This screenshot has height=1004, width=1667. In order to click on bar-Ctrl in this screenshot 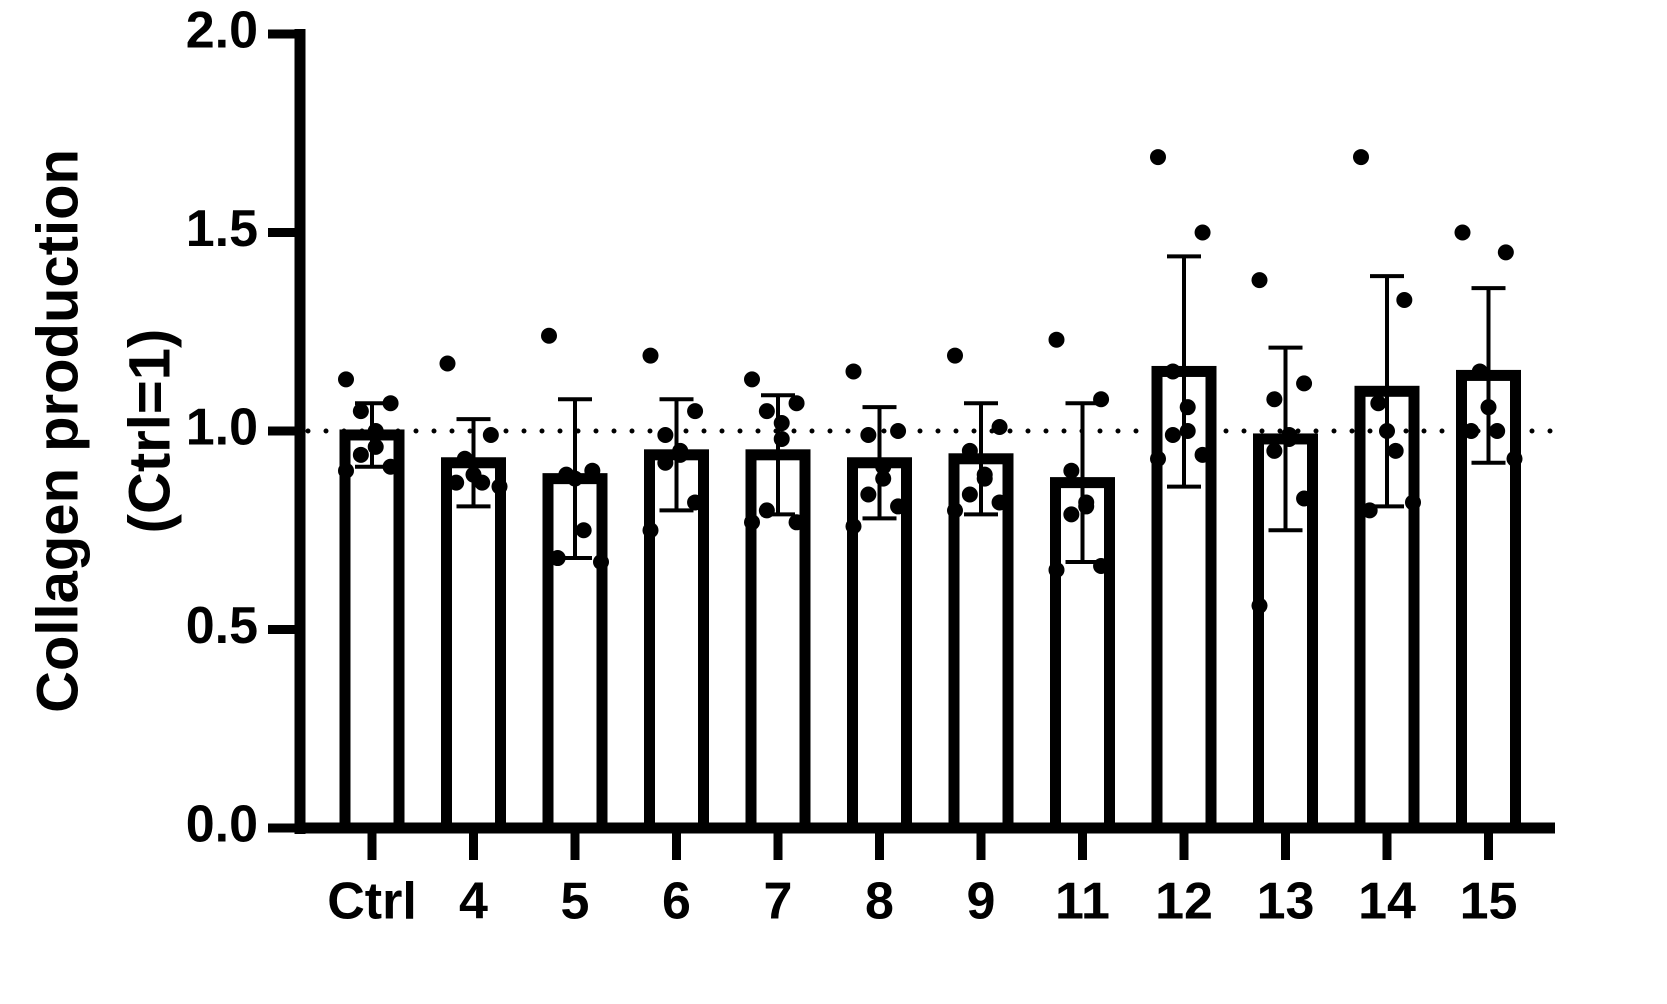, I will do `click(372, 631)`.